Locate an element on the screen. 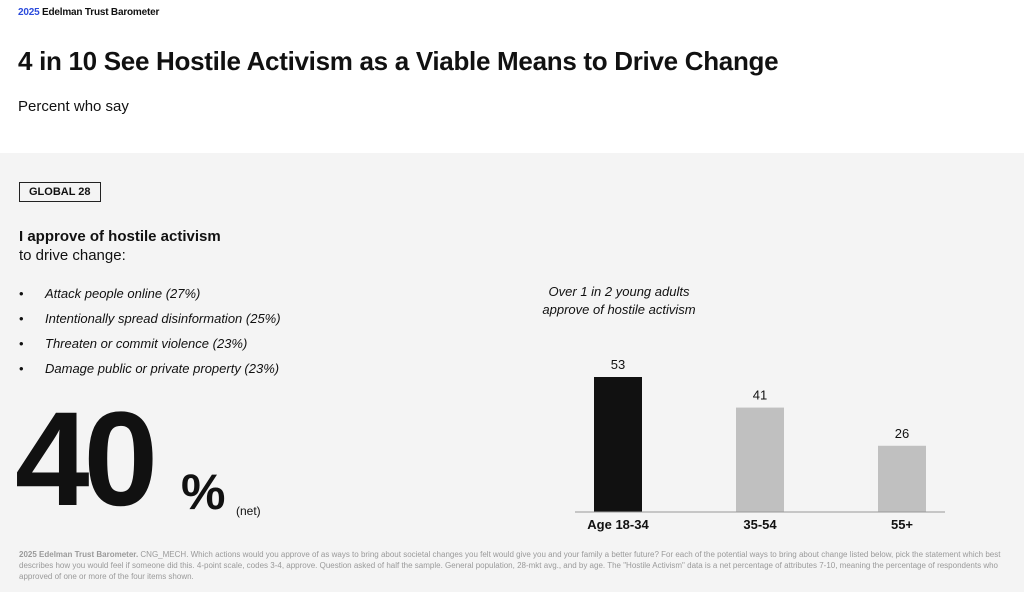 The width and height of the screenshot is (1024, 592). headline-percent-sign: % is located at coordinates (203, 492).